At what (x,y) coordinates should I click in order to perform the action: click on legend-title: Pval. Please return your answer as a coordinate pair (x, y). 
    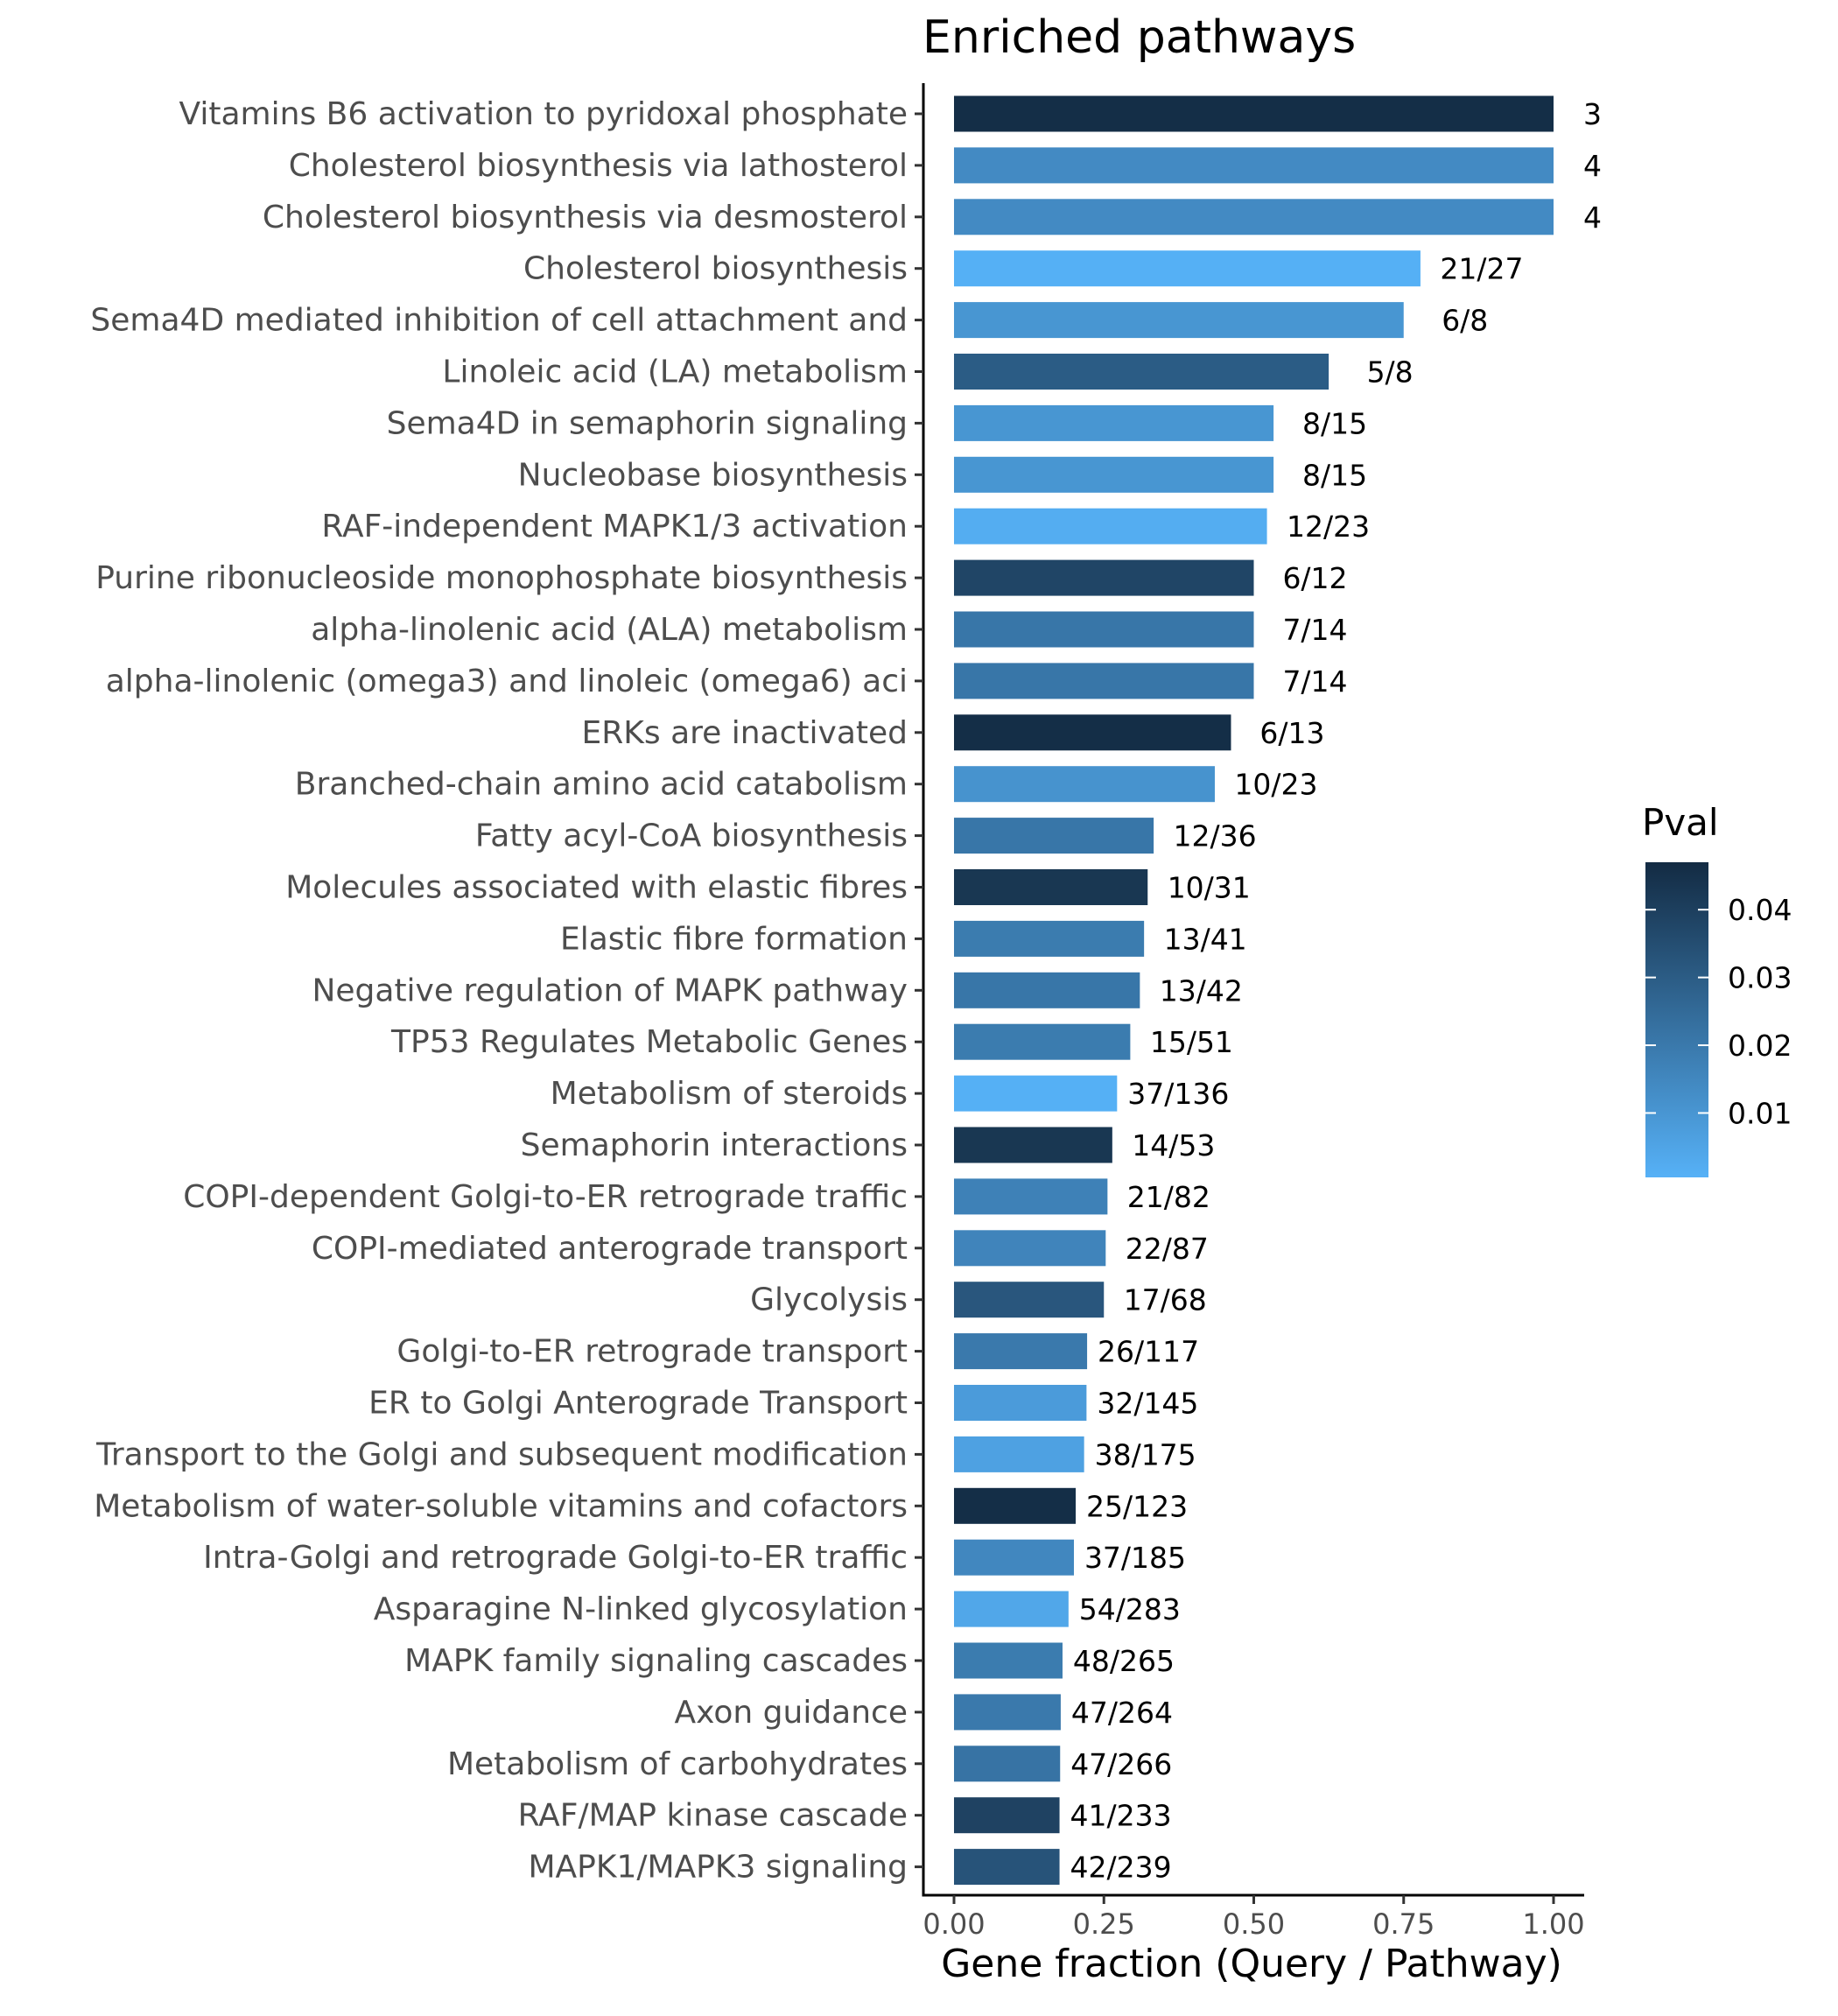
    Looking at the image, I should click on (1680, 822).